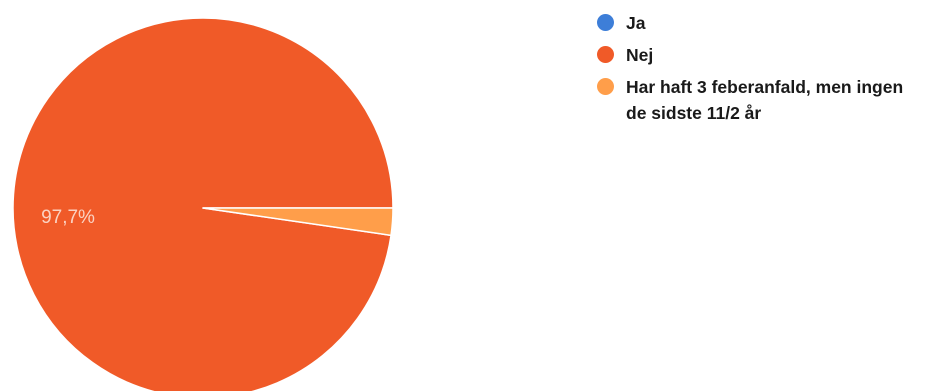 This screenshot has height=391, width=946. I want to click on legend-label-ja: Ja, so click(636, 23).